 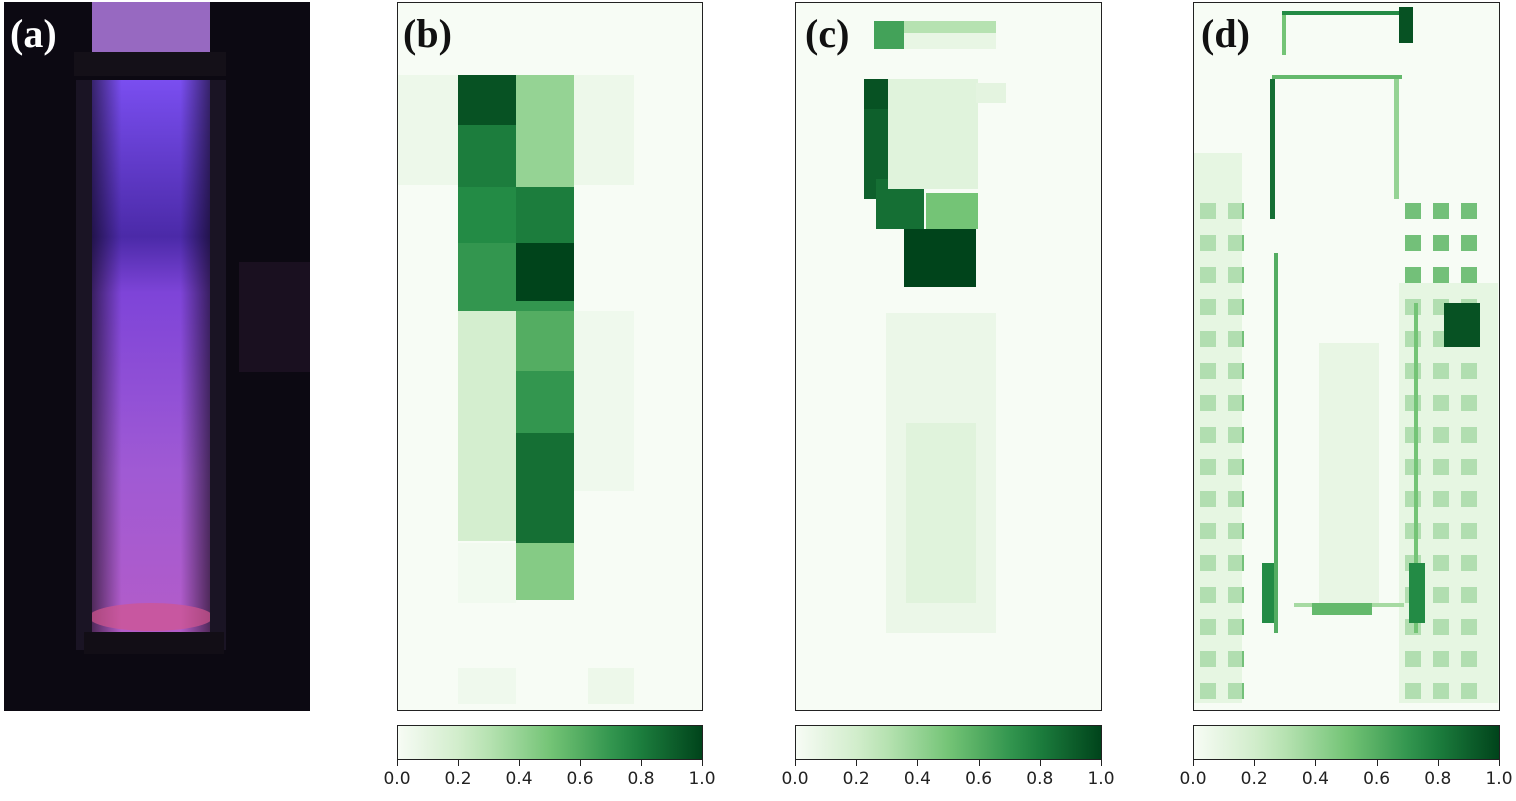 I want to click on panel-label-c: (c), so click(x=827, y=33).